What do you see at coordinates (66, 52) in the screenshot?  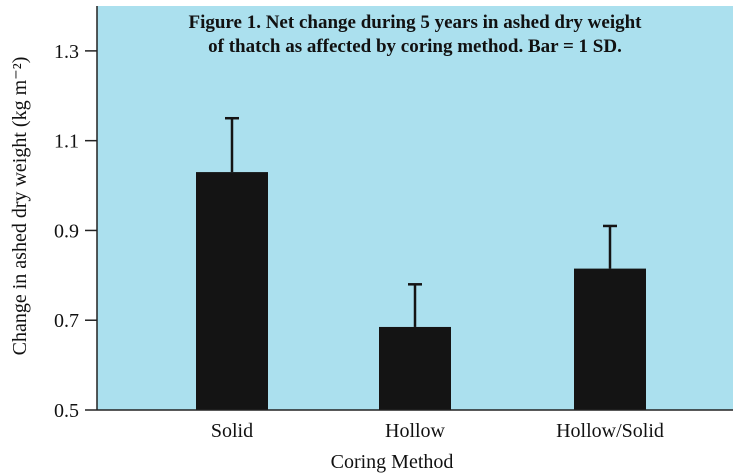 I see `y-tick-label: 1.3` at bounding box center [66, 52].